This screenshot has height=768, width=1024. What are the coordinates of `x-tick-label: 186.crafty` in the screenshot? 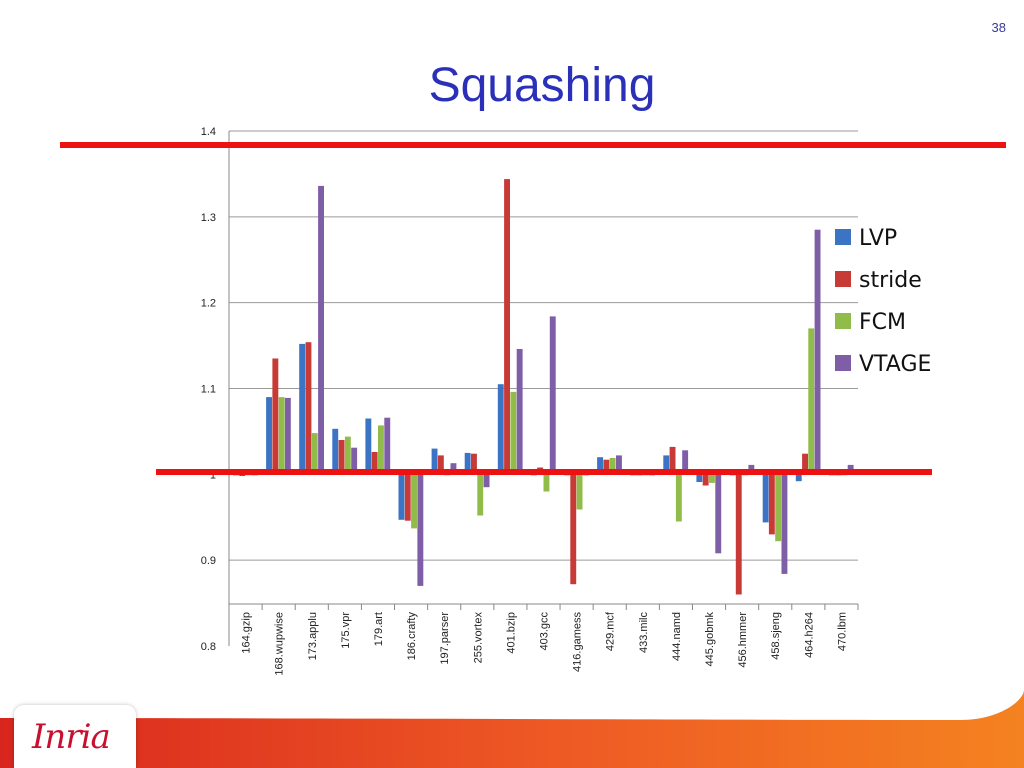 It's located at (412, 636).